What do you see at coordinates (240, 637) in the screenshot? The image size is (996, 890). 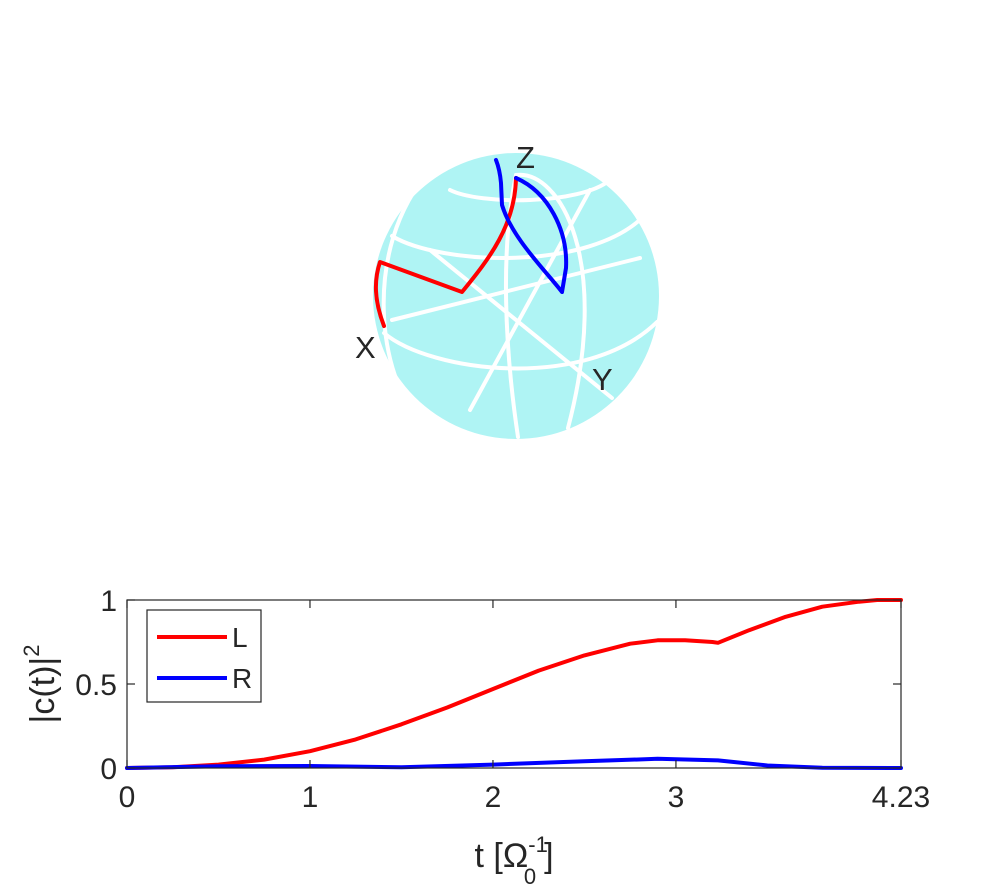 I see `legend-label-l: L` at bounding box center [240, 637].